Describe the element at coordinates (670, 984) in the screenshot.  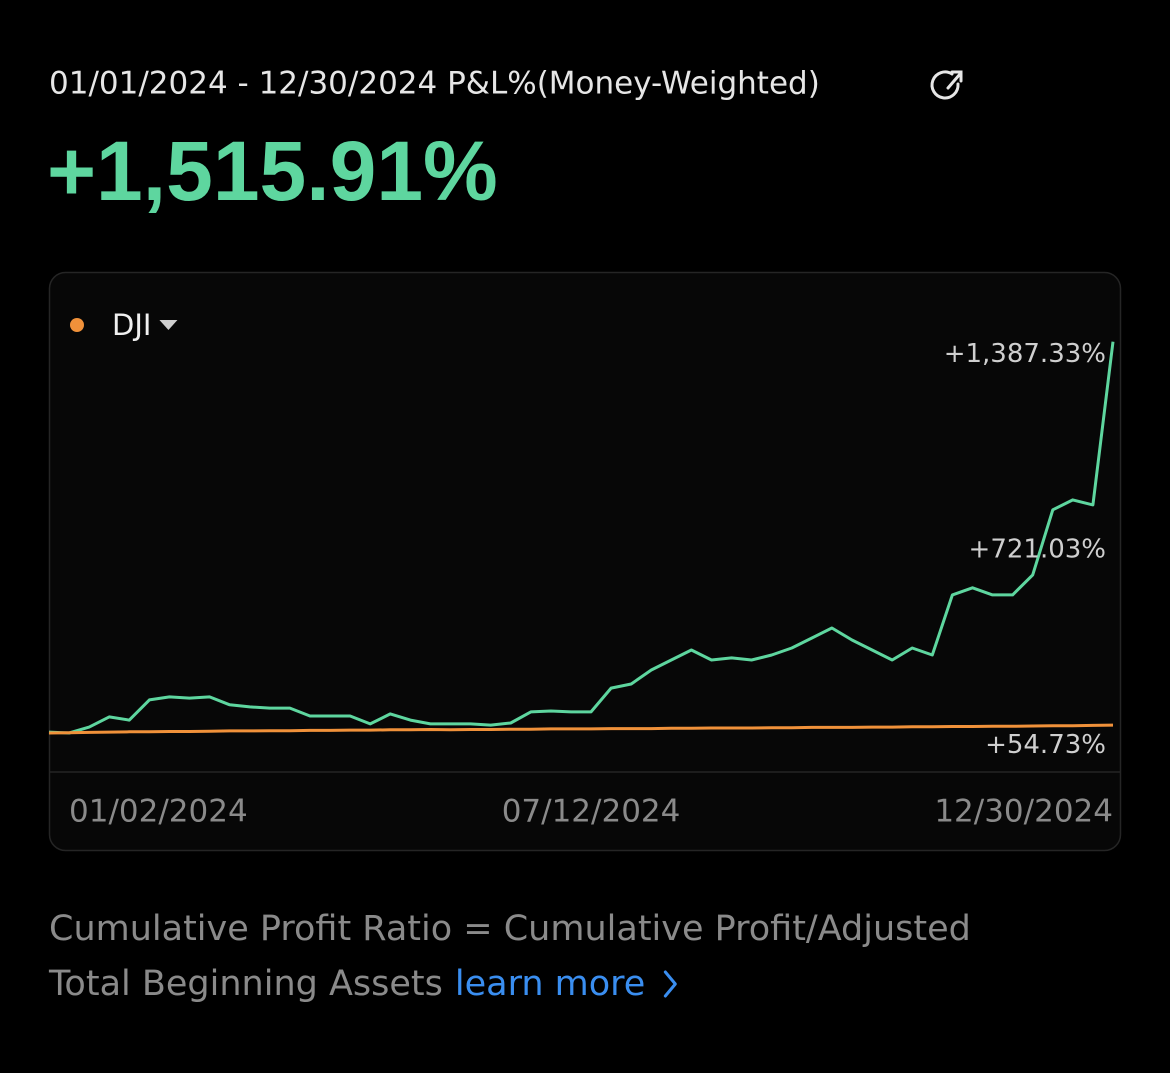
I see `link-chevron` at that location.